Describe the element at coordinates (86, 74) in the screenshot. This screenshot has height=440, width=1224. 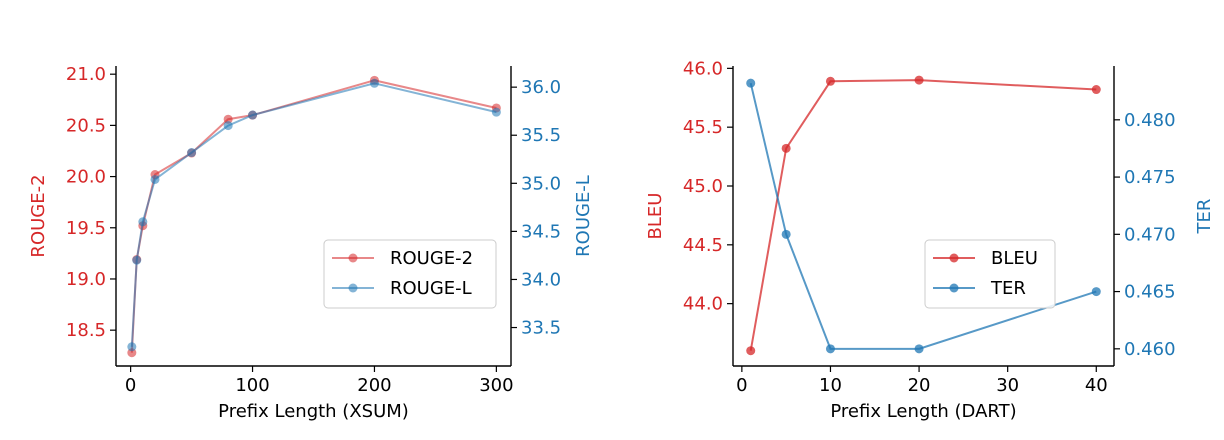
I see `y-left-tick-label: 21.0` at that location.